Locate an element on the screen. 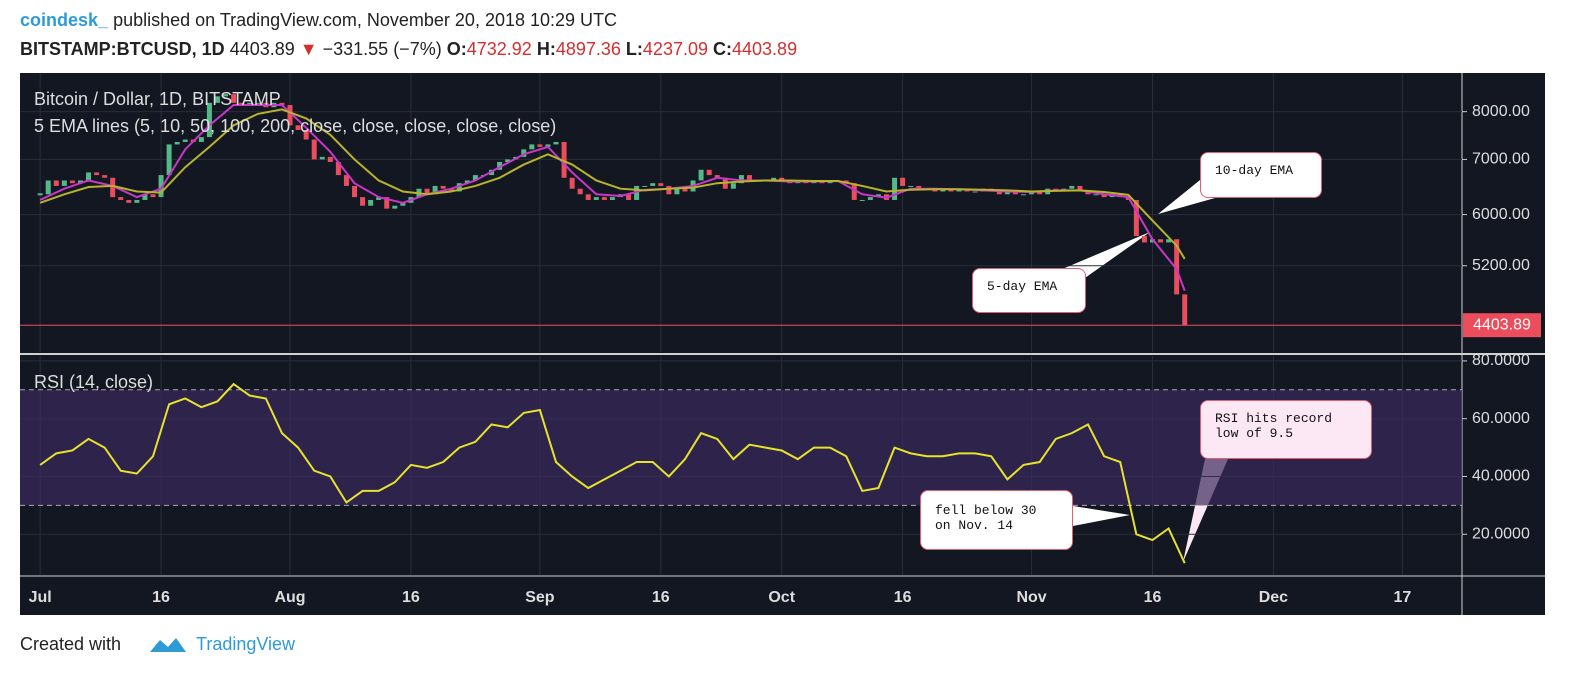 The width and height of the screenshot is (1584, 686). last-price-box is located at coordinates (1502, 325).